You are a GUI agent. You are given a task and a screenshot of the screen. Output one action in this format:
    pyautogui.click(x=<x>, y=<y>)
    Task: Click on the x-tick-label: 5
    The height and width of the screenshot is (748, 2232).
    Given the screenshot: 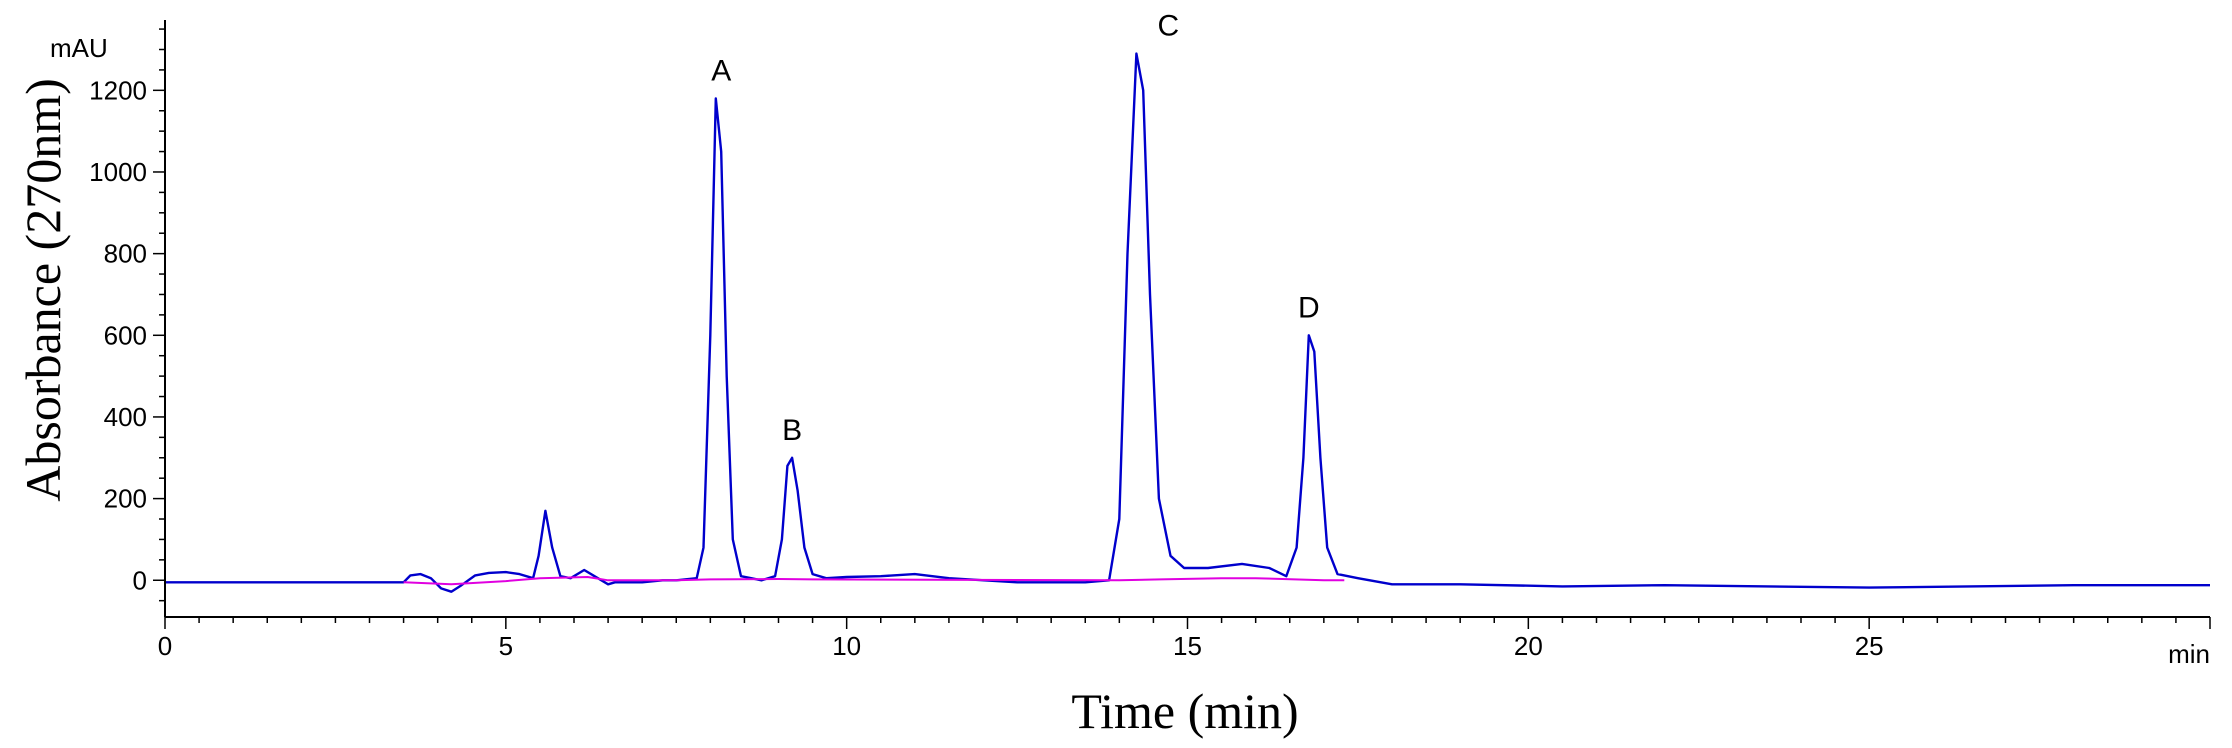 What is the action you would take?
    pyautogui.click(x=506, y=646)
    